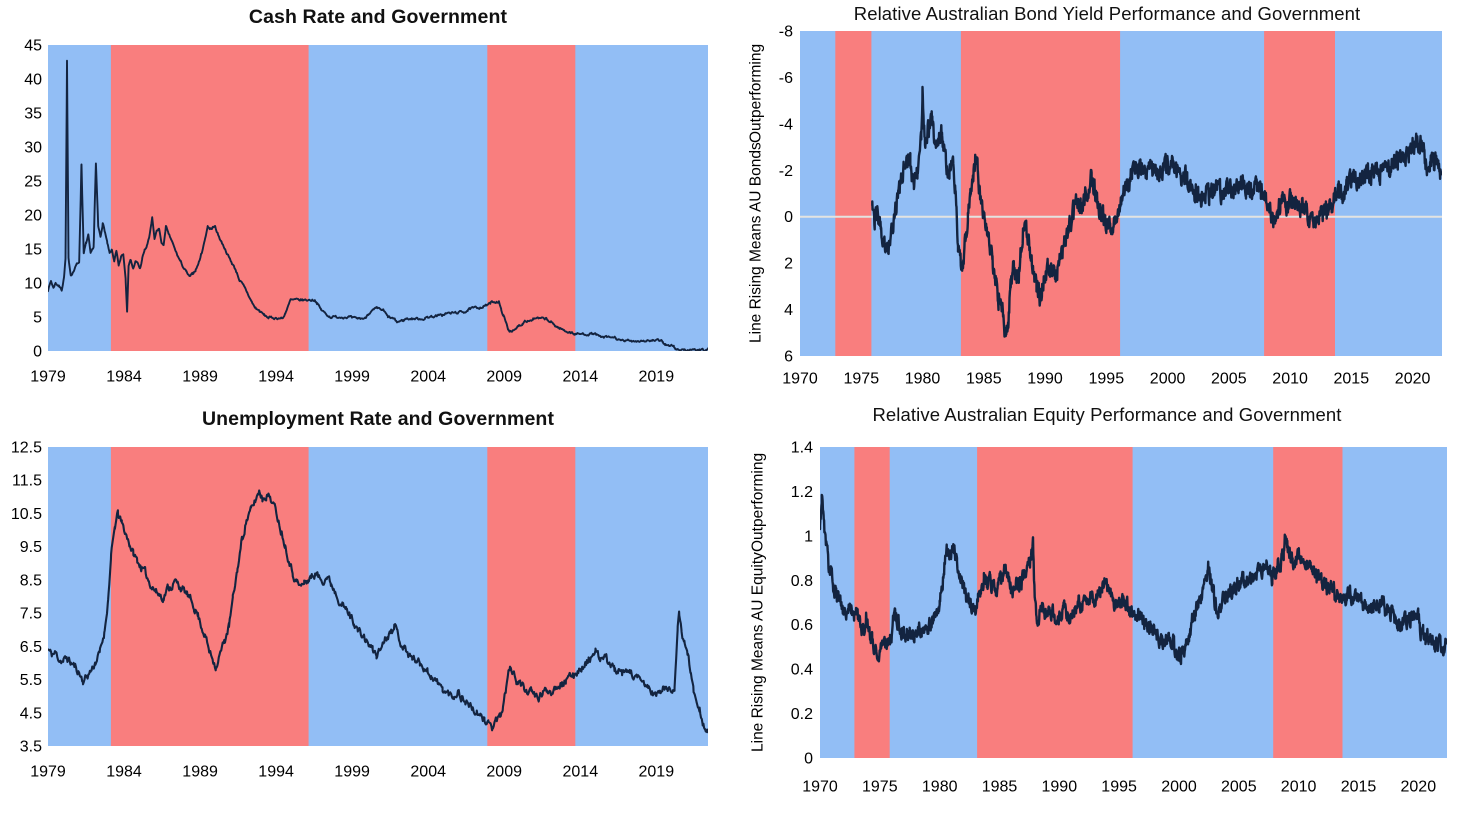 This screenshot has width=1477, height=813. What do you see at coordinates (788, 264) in the screenshot?
I see `y-tick-label: 2` at bounding box center [788, 264].